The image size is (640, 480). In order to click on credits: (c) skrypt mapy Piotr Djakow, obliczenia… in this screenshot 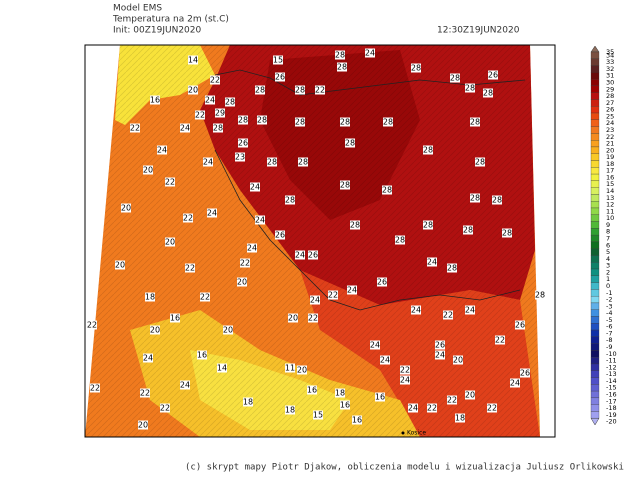, I will do `click(404, 468)`.